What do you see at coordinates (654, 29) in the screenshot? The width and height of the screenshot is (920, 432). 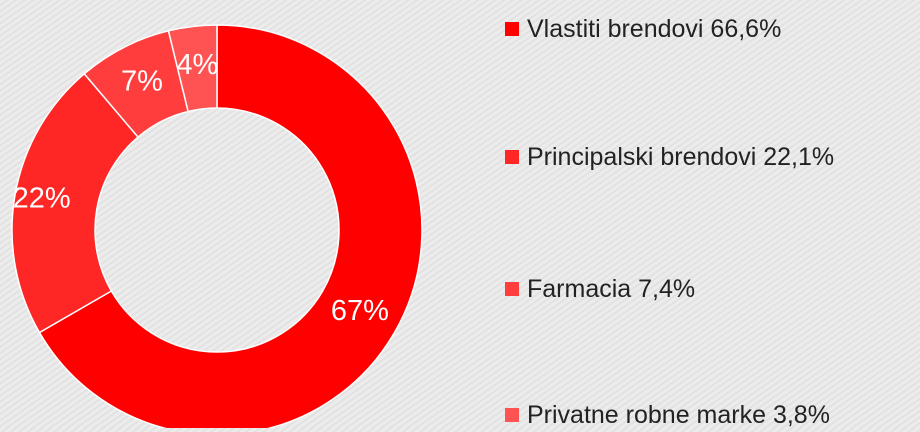 I see `legend-label: Vlastiti brendovi 66,6%` at bounding box center [654, 29].